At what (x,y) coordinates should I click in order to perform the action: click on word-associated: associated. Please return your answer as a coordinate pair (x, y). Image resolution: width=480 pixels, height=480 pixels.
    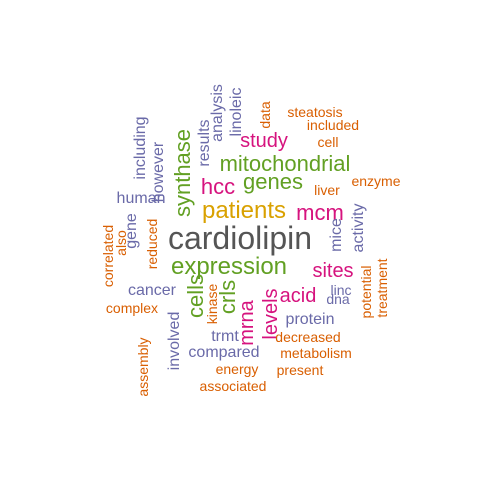
    Looking at the image, I should click on (233, 386).